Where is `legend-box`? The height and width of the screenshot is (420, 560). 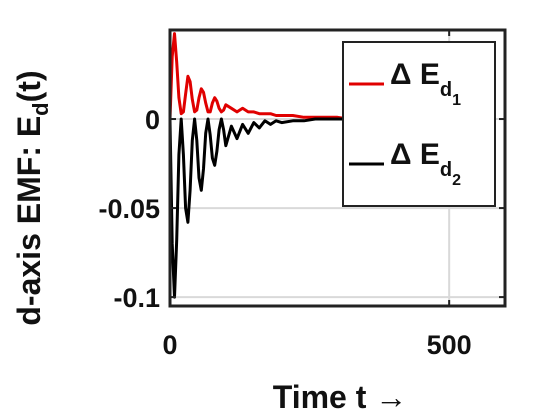
legend-box is located at coordinates (419, 124).